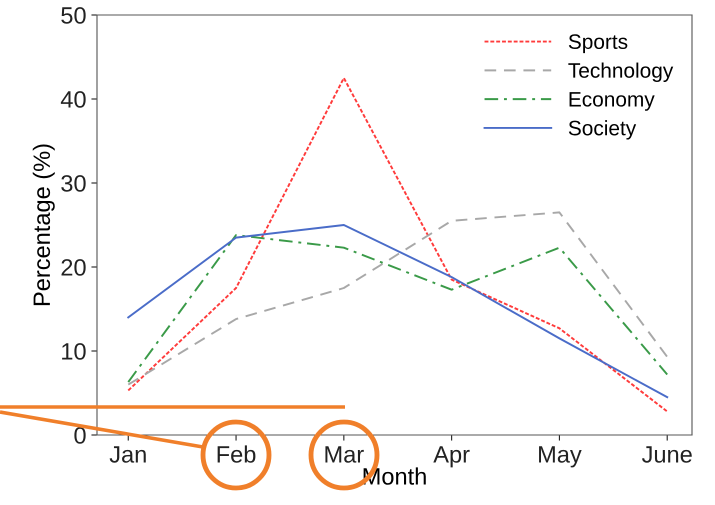 This screenshot has width=715, height=505. I want to click on y-tick-label: 20, so click(74, 267).